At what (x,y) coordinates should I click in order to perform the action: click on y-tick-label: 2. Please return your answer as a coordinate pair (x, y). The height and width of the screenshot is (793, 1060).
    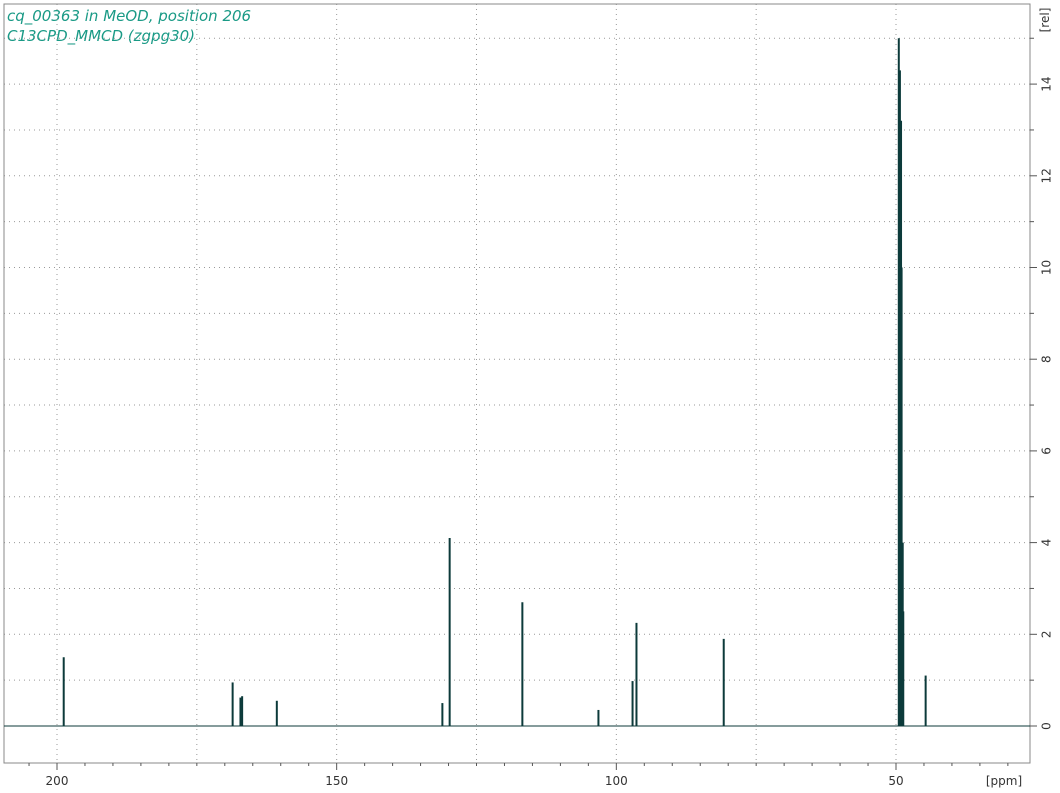
    Looking at the image, I should click on (1047, 634).